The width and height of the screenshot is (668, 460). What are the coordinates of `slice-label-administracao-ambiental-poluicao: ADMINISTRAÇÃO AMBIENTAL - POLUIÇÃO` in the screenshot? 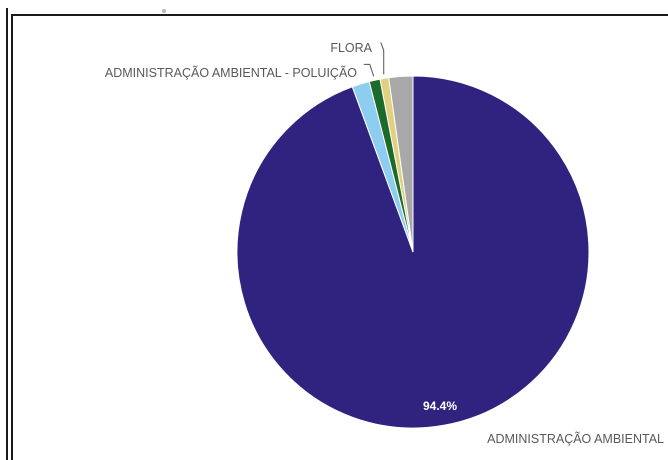 It's located at (231, 73).